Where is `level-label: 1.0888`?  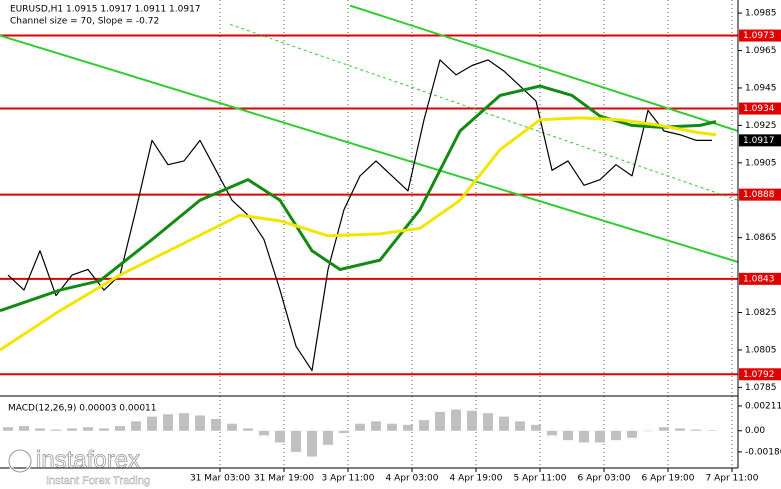
level-label: 1.0888 is located at coordinates (759, 195).